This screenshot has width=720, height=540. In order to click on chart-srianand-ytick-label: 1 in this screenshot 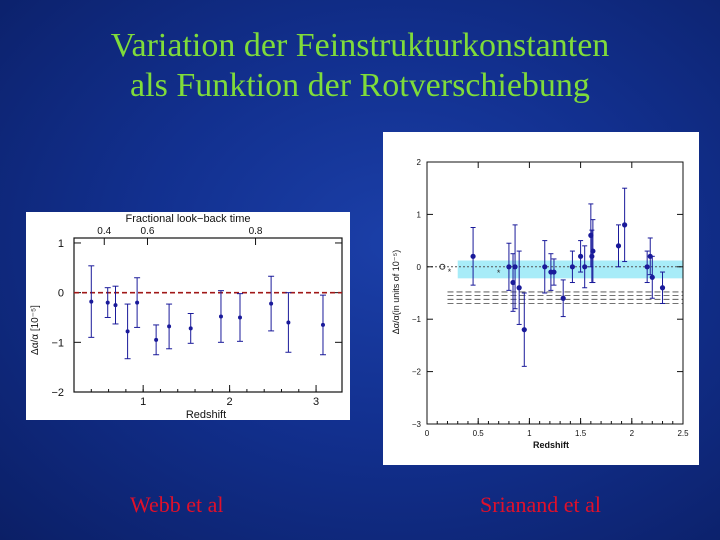, I will do `click(419, 214)`.